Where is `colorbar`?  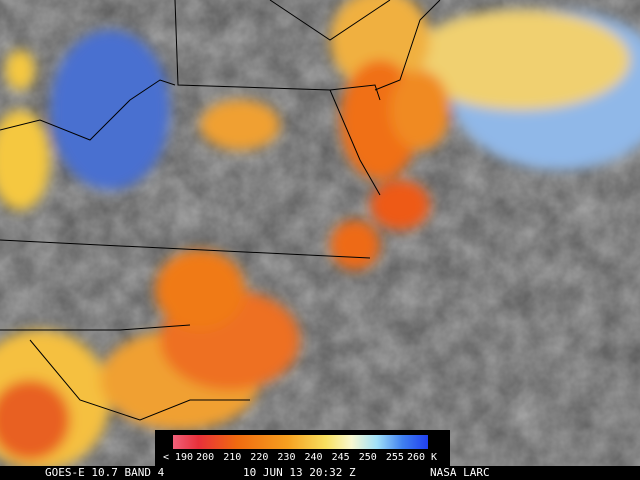 colorbar is located at coordinates (300, 442).